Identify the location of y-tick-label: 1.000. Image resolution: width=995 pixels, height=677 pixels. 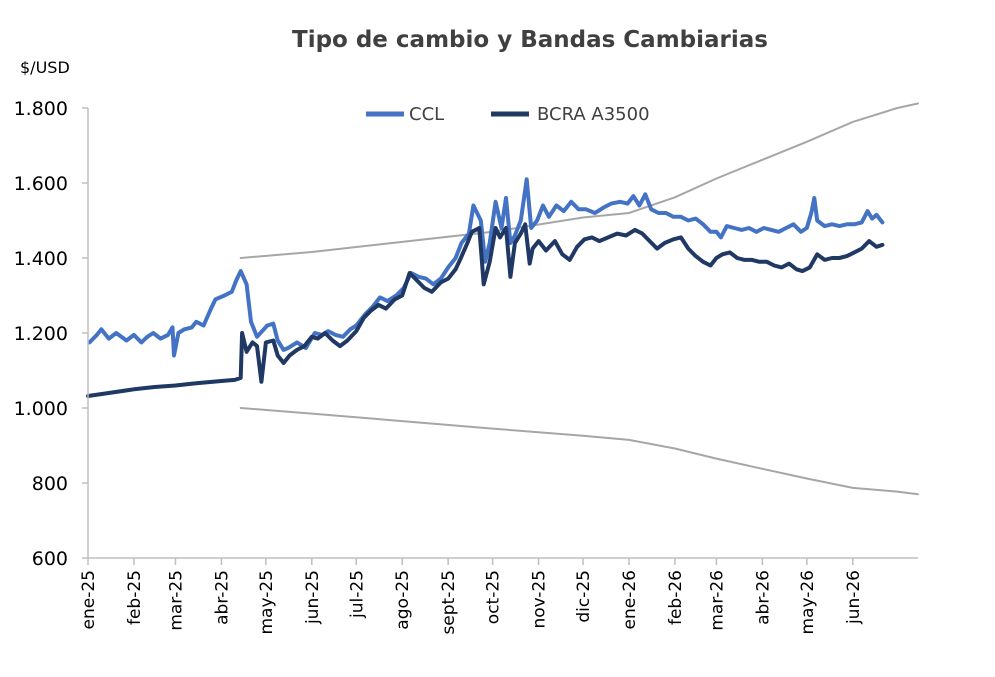
(41, 409).